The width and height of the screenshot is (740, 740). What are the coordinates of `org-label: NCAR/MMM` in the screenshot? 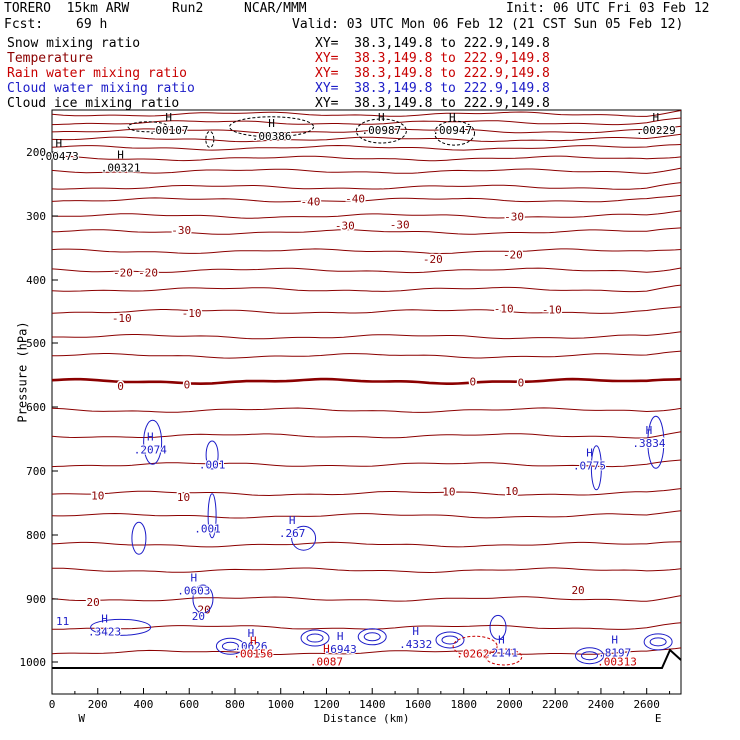 It's located at (275, 8).